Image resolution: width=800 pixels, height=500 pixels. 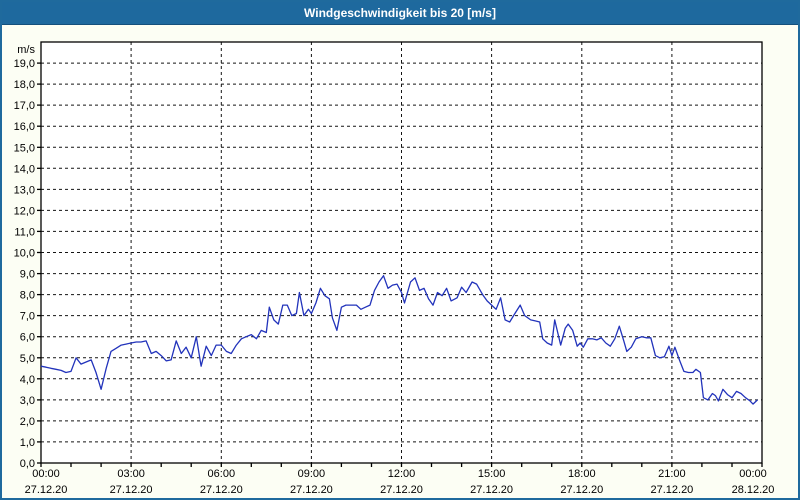 I want to click on y-tick-label: 7,0, so click(x=27, y=317).